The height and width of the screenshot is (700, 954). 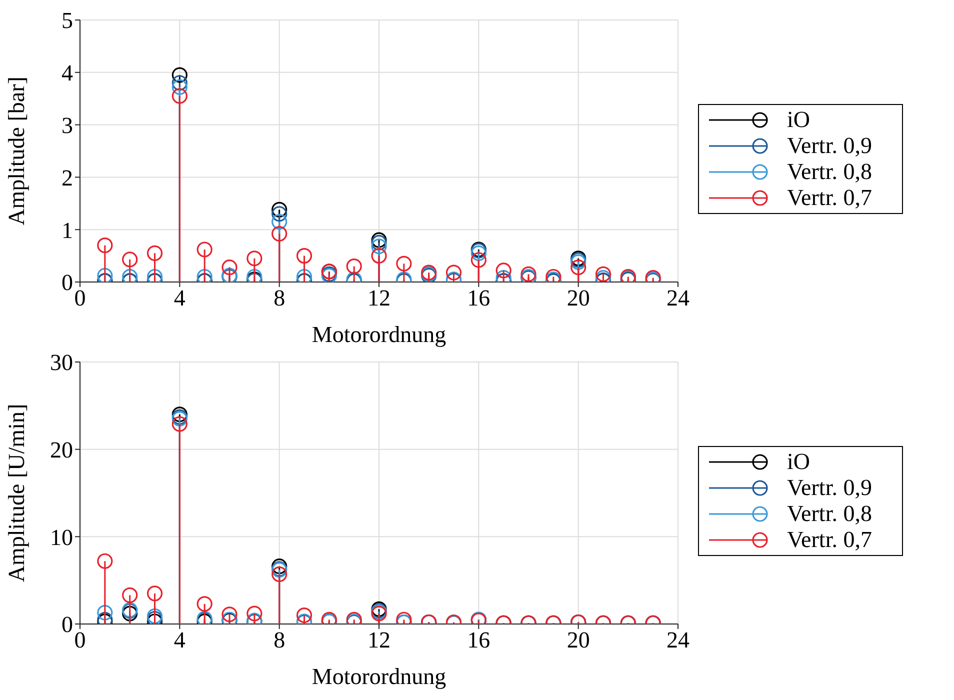 I want to click on y-tick-label: 30, so click(x=61, y=363).